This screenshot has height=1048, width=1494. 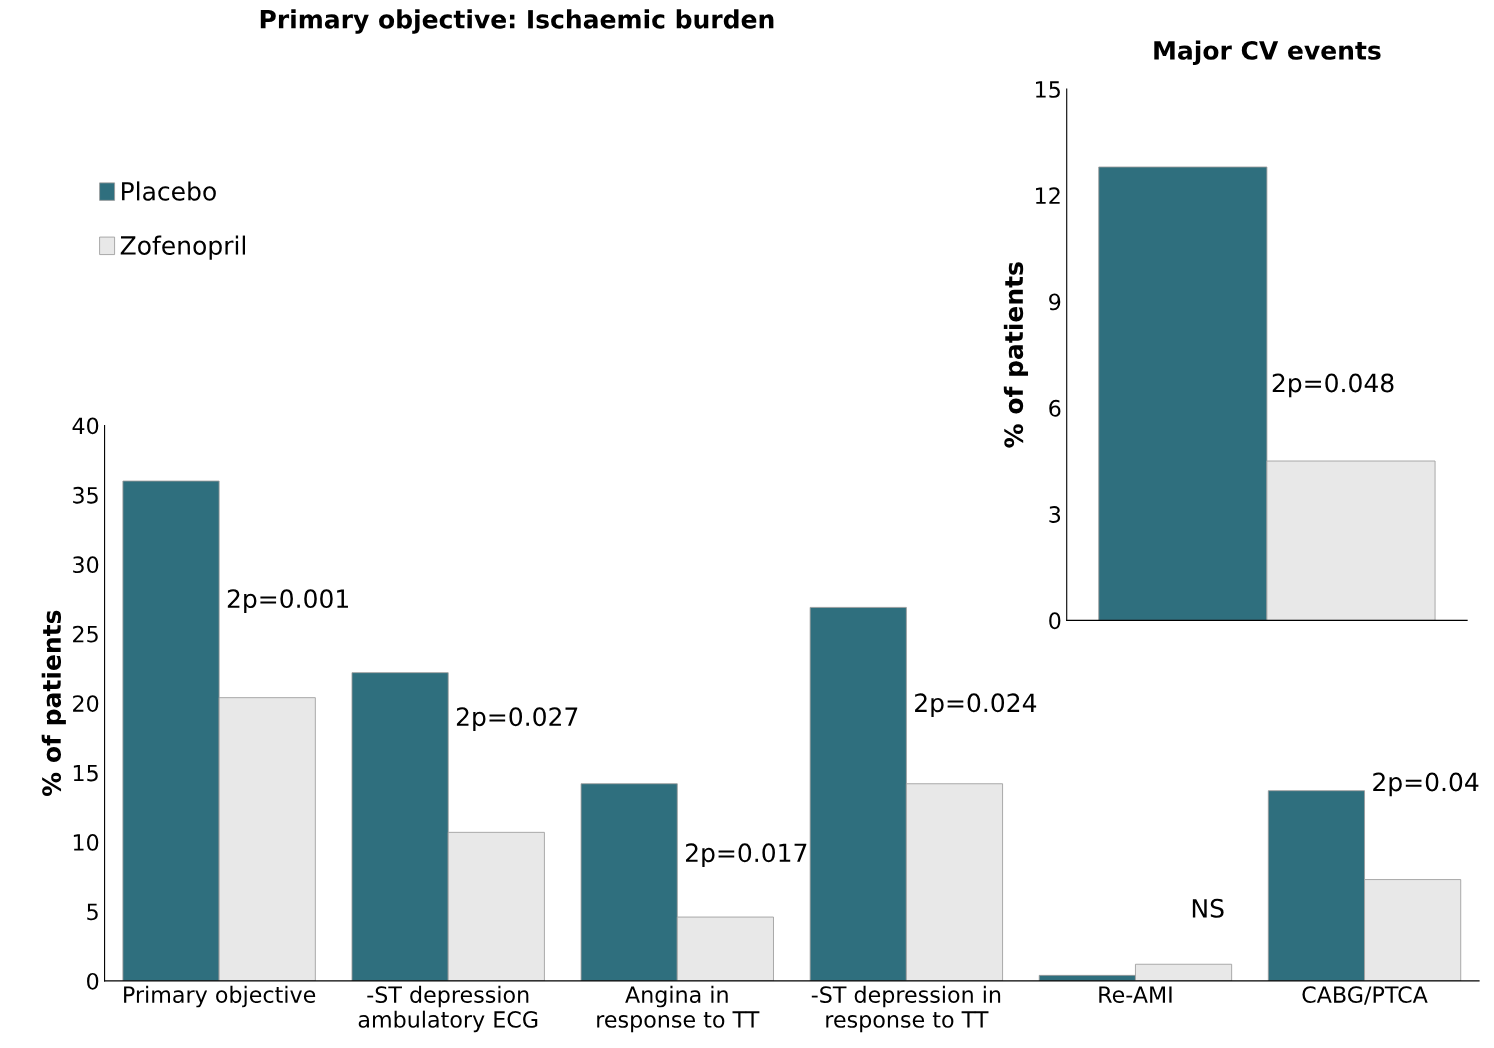 What do you see at coordinates (1055, 408) in the screenshot?
I see `y-tick-label: 6` at bounding box center [1055, 408].